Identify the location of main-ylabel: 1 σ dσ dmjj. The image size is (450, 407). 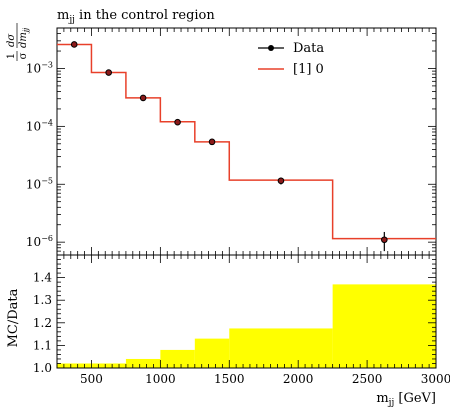
(18, 42).